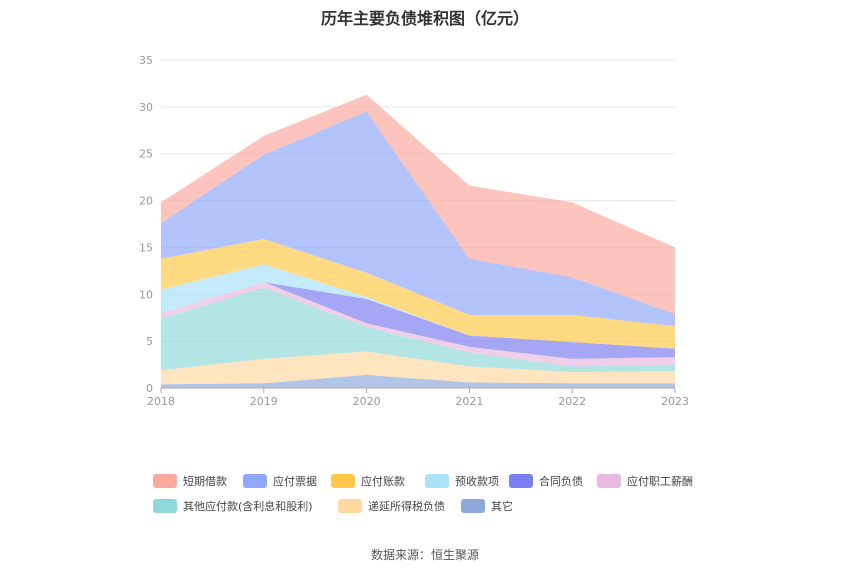 The width and height of the screenshot is (850, 575). I want to click on chart-title: 历年主要负债堆积图（亿元）, so click(424, 18).